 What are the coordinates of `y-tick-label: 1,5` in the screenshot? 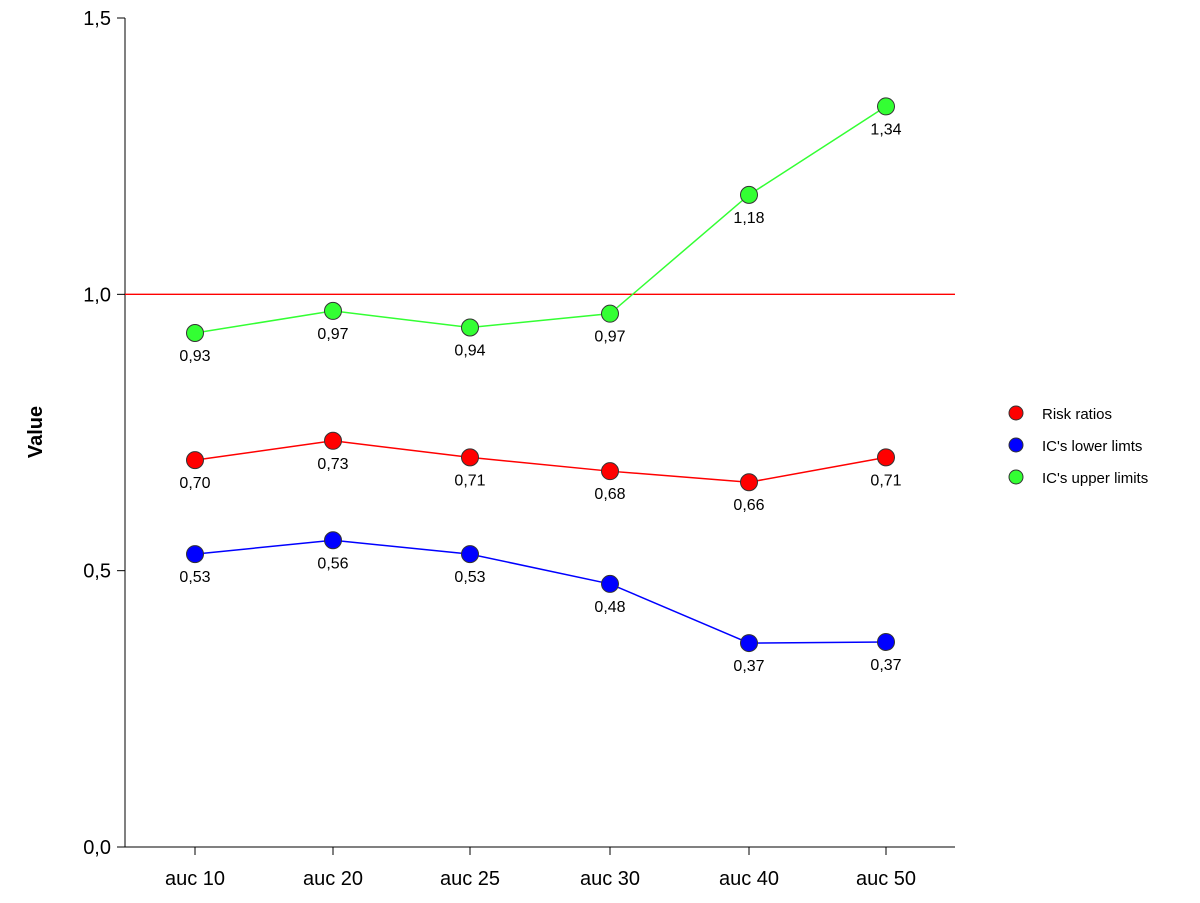 It's located at (97, 19).